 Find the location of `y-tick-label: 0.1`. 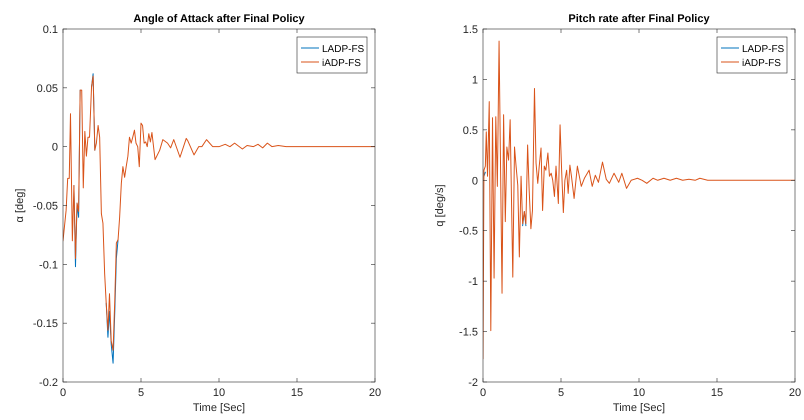

y-tick-label: 0.1 is located at coordinates (50, 30).